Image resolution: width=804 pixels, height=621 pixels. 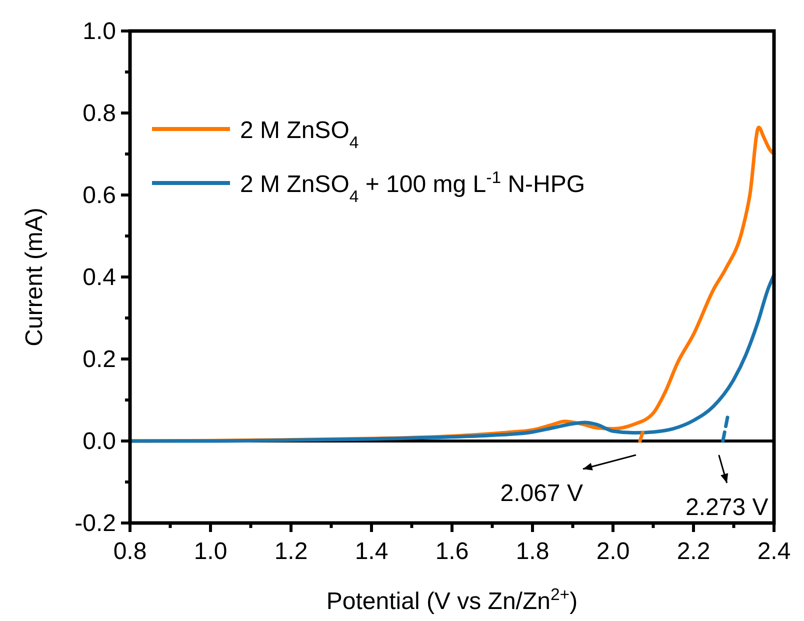 I want to click on annotation: 2.273 V, so click(x=727, y=507).